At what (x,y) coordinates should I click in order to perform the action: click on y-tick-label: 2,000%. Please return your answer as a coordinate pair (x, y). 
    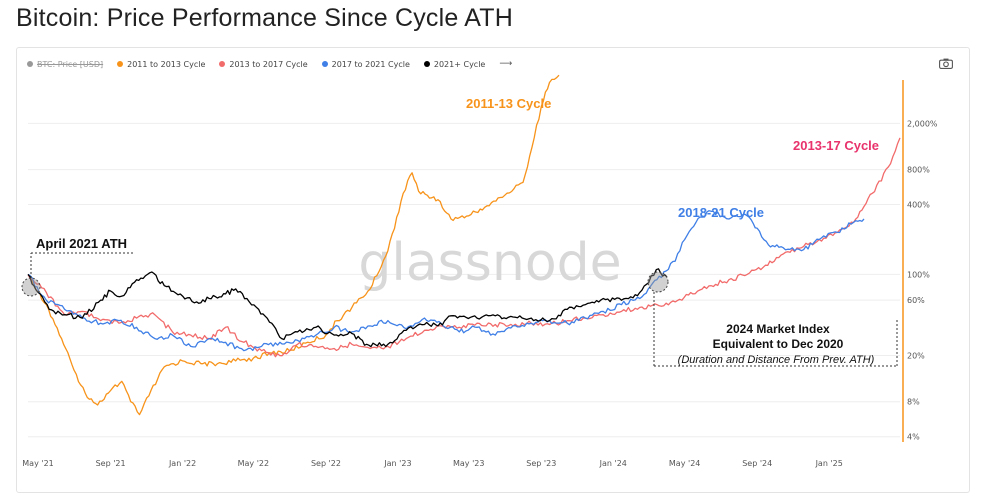
    Looking at the image, I should click on (922, 123).